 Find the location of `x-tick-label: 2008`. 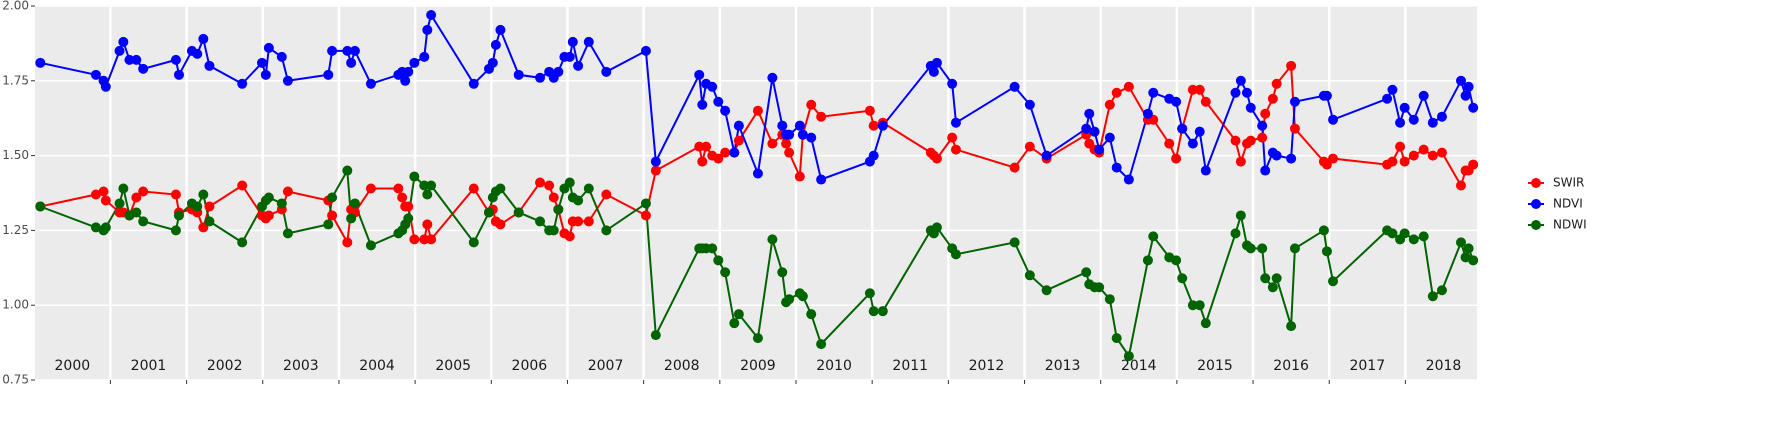

x-tick-label: 2008 is located at coordinates (682, 366).